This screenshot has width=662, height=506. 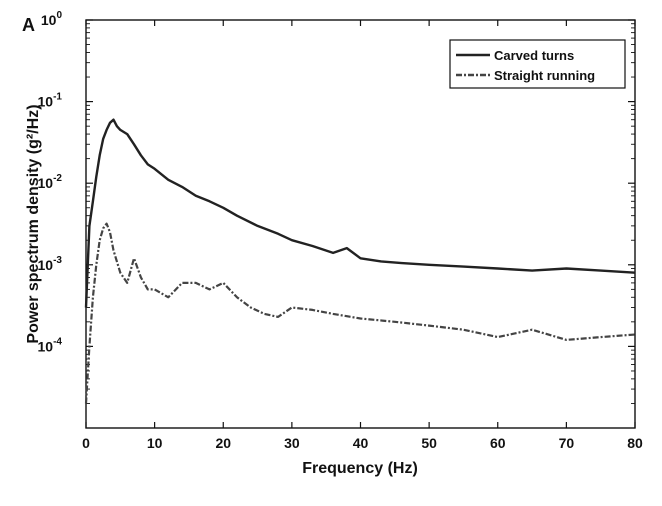 I want to click on legend-box, so click(x=537, y=64).